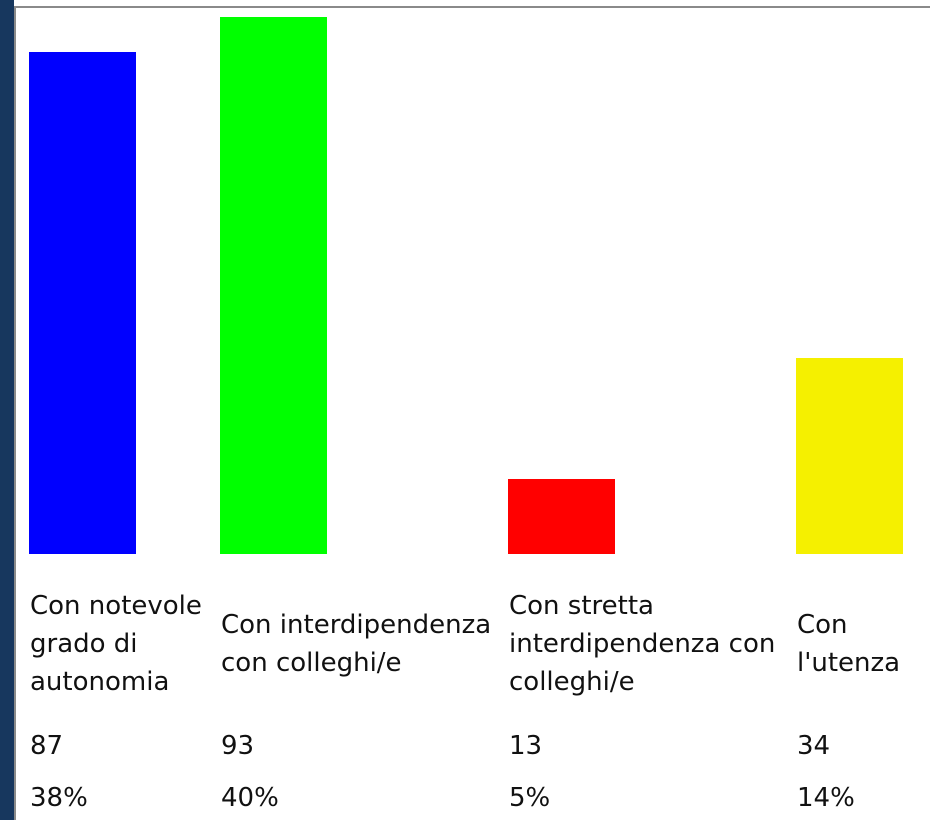  I want to click on category-label: Con l'utenza, so click(849, 644).